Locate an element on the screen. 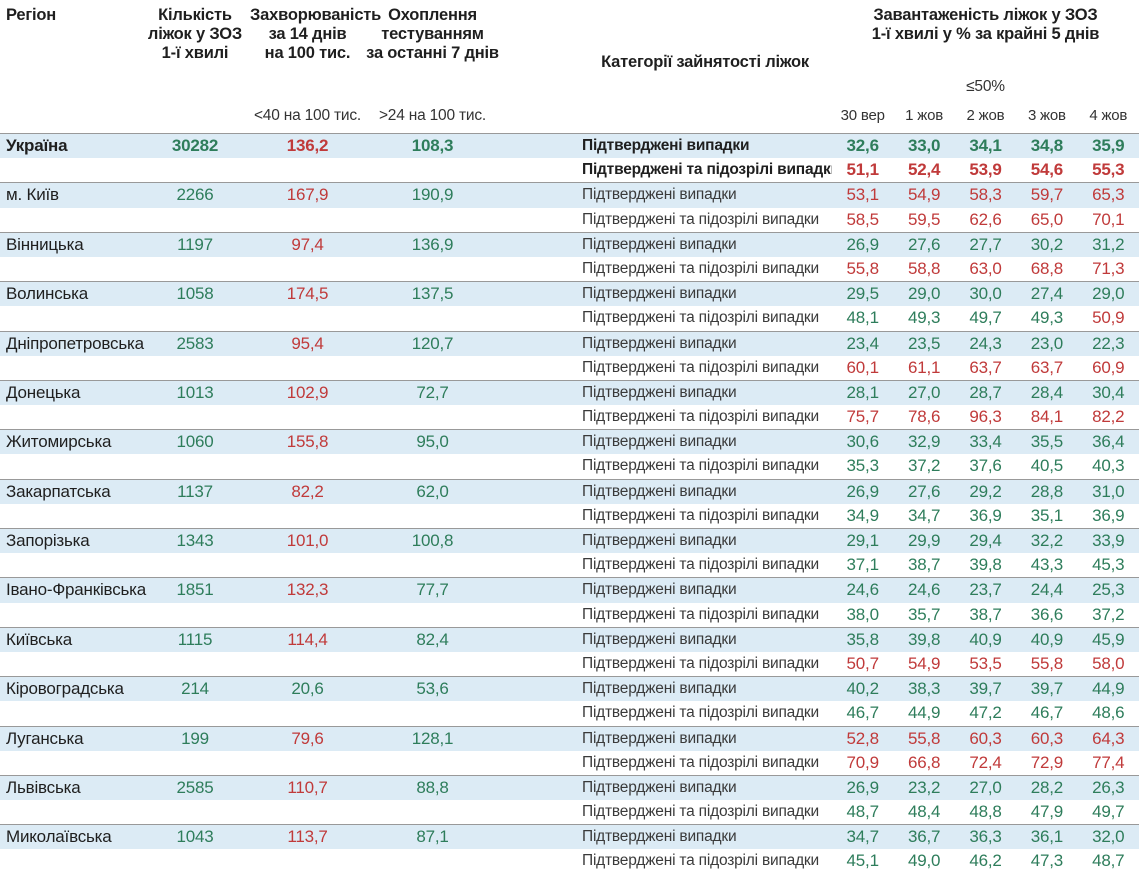 The image size is (1139, 874). load-value: 30,6 is located at coordinates (862, 442).